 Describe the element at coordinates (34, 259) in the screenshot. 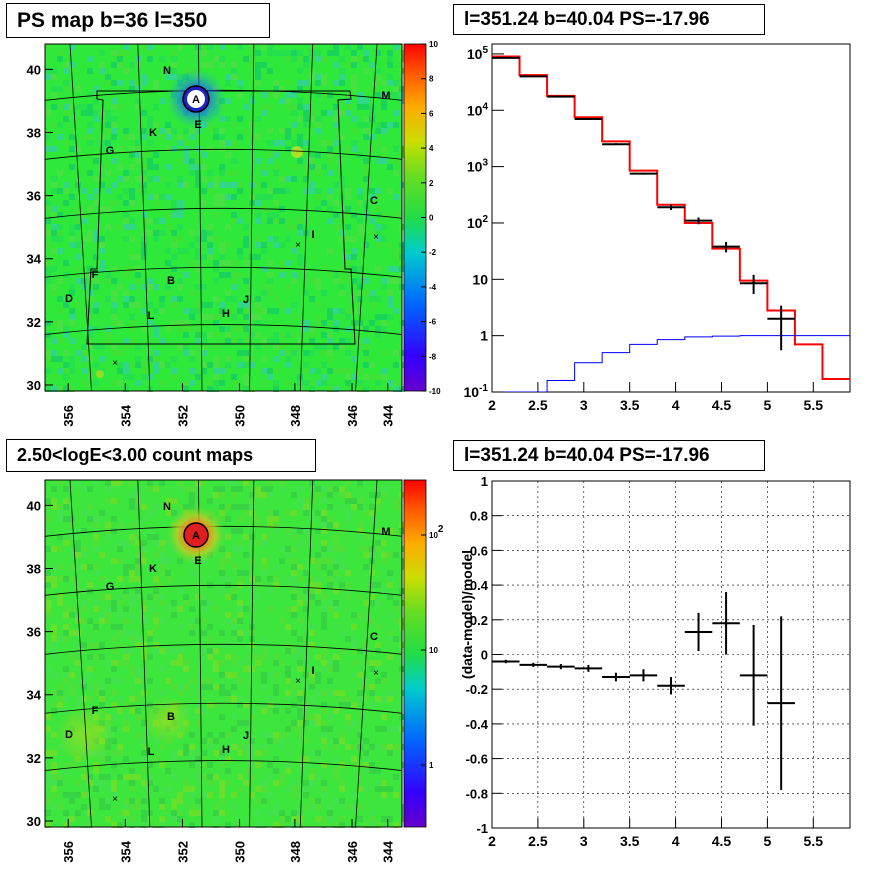

I see `y-tick-label: 34` at that location.